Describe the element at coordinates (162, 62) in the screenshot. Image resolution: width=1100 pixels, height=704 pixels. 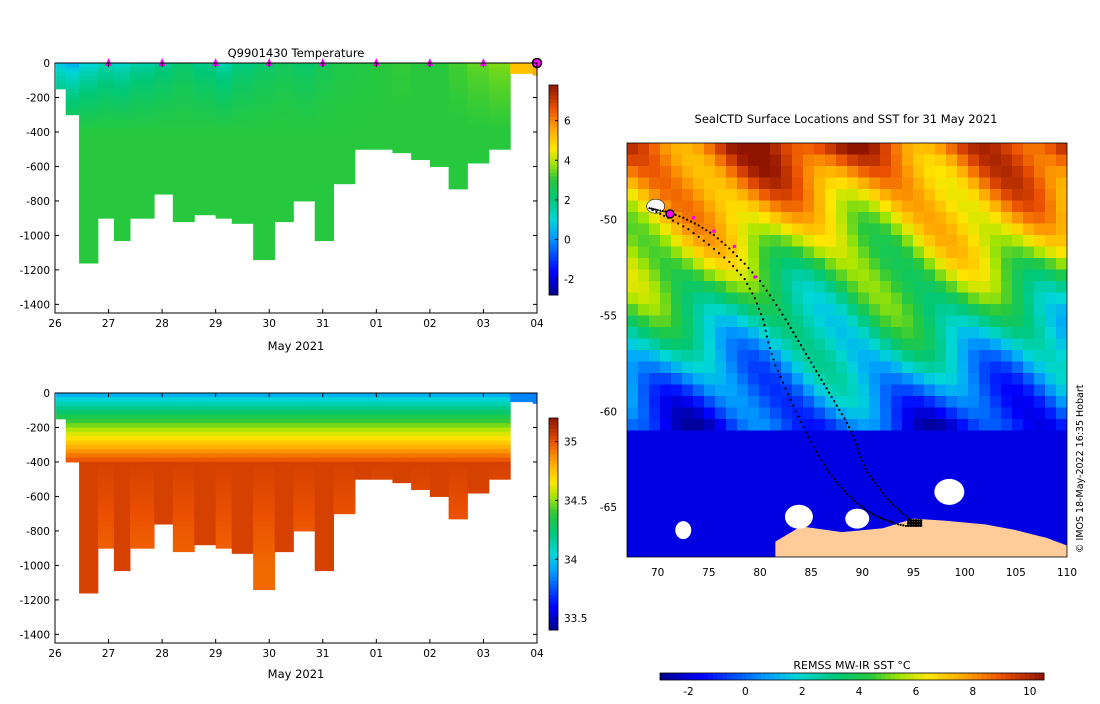
I see `surface-marker` at that location.